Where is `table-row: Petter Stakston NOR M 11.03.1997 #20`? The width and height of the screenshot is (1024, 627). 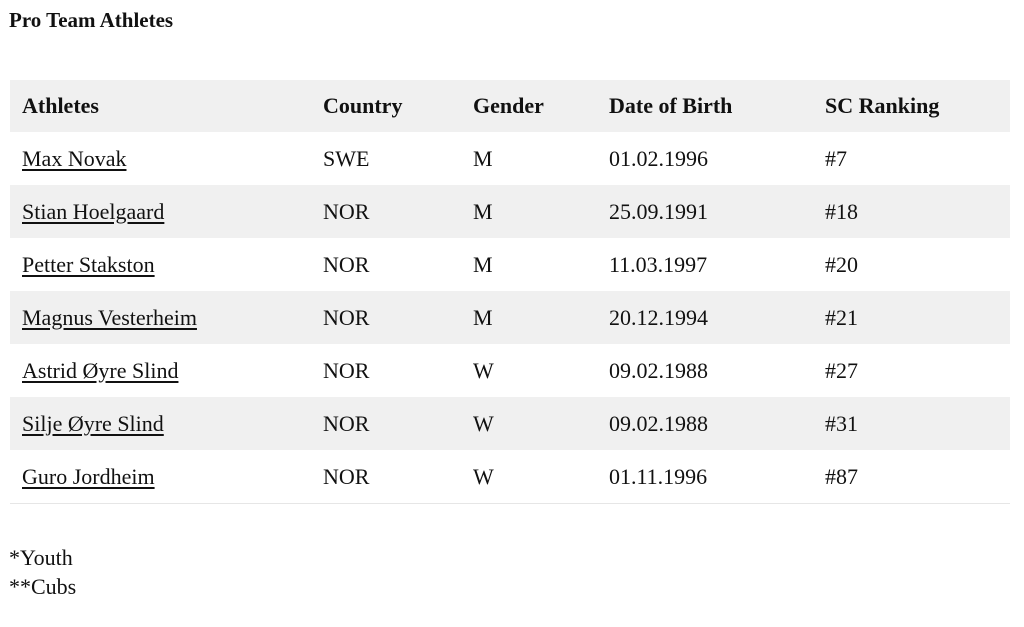 table-row: Petter Stakston NOR M 11.03.1997 #20 is located at coordinates (510, 264).